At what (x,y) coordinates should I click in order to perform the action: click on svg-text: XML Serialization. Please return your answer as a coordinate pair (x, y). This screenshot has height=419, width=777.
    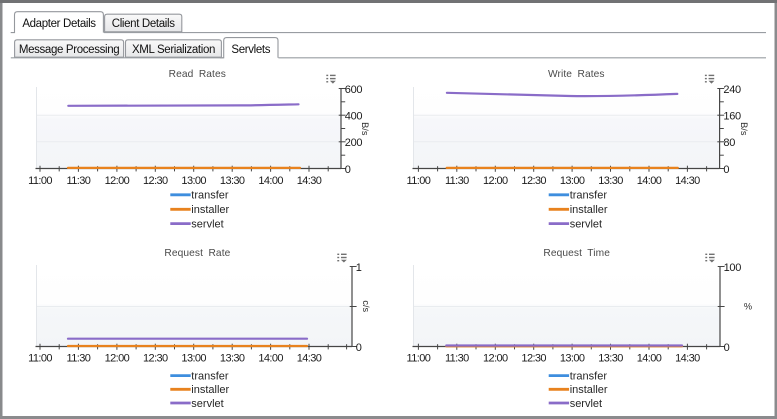
    Looking at the image, I should click on (173, 50).